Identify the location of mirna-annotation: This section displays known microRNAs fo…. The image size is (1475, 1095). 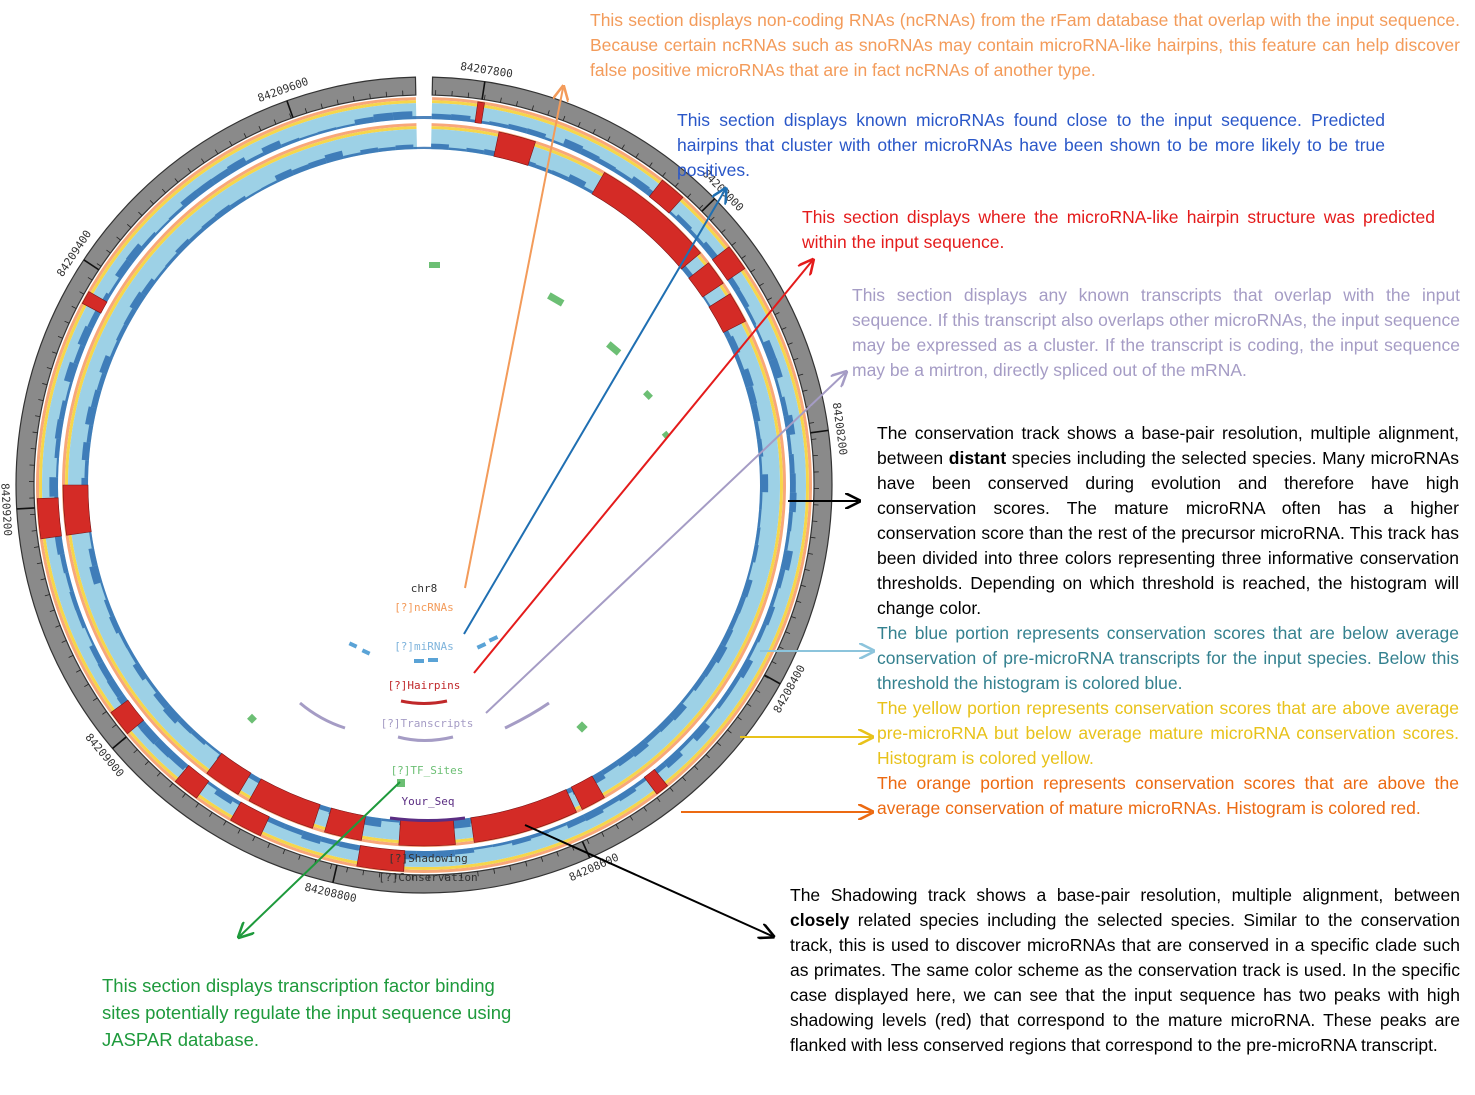
(1031, 145).